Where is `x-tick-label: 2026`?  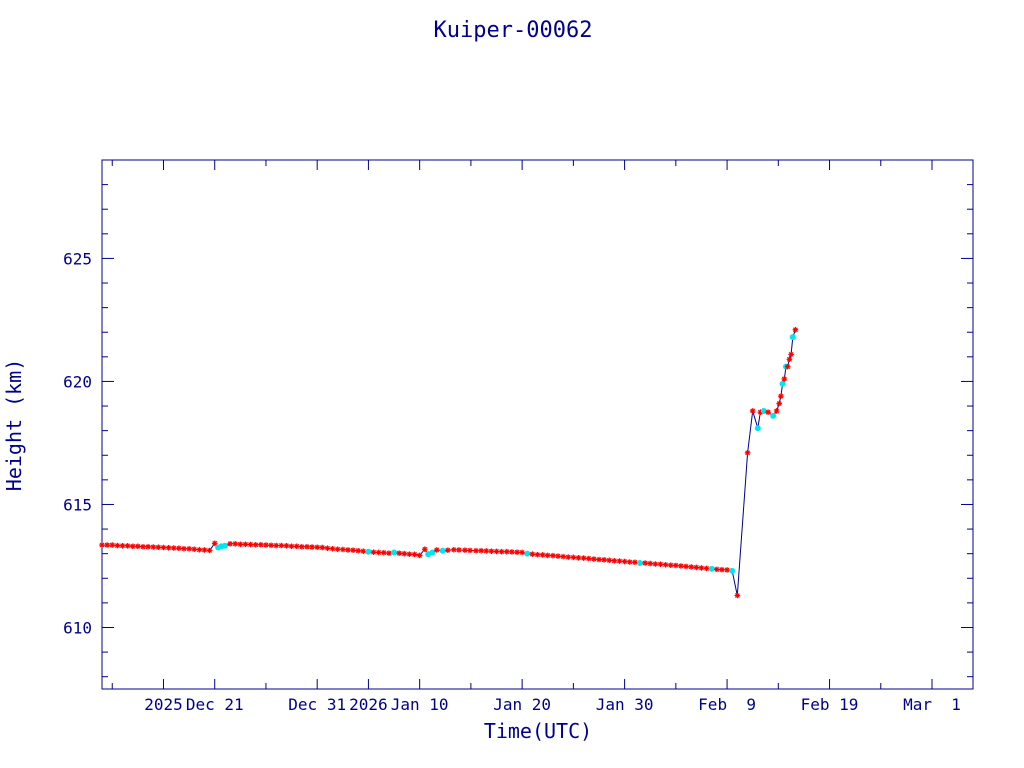
x-tick-label: 2026 is located at coordinates (368, 704).